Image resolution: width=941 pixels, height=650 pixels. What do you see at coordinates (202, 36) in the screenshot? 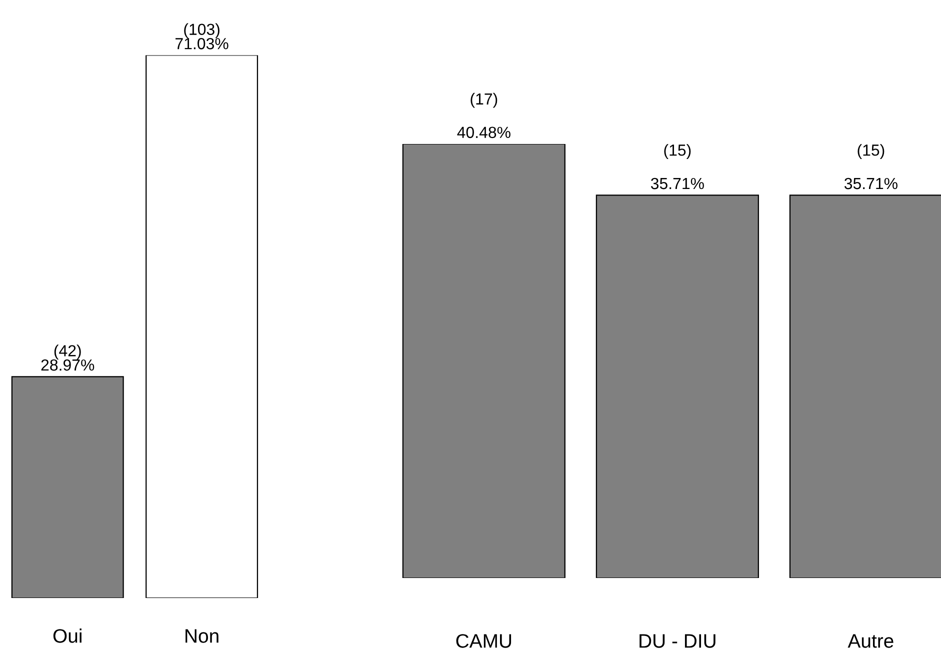
I see `data-label: (103) 71.03%` at bounding box center [202, 36].